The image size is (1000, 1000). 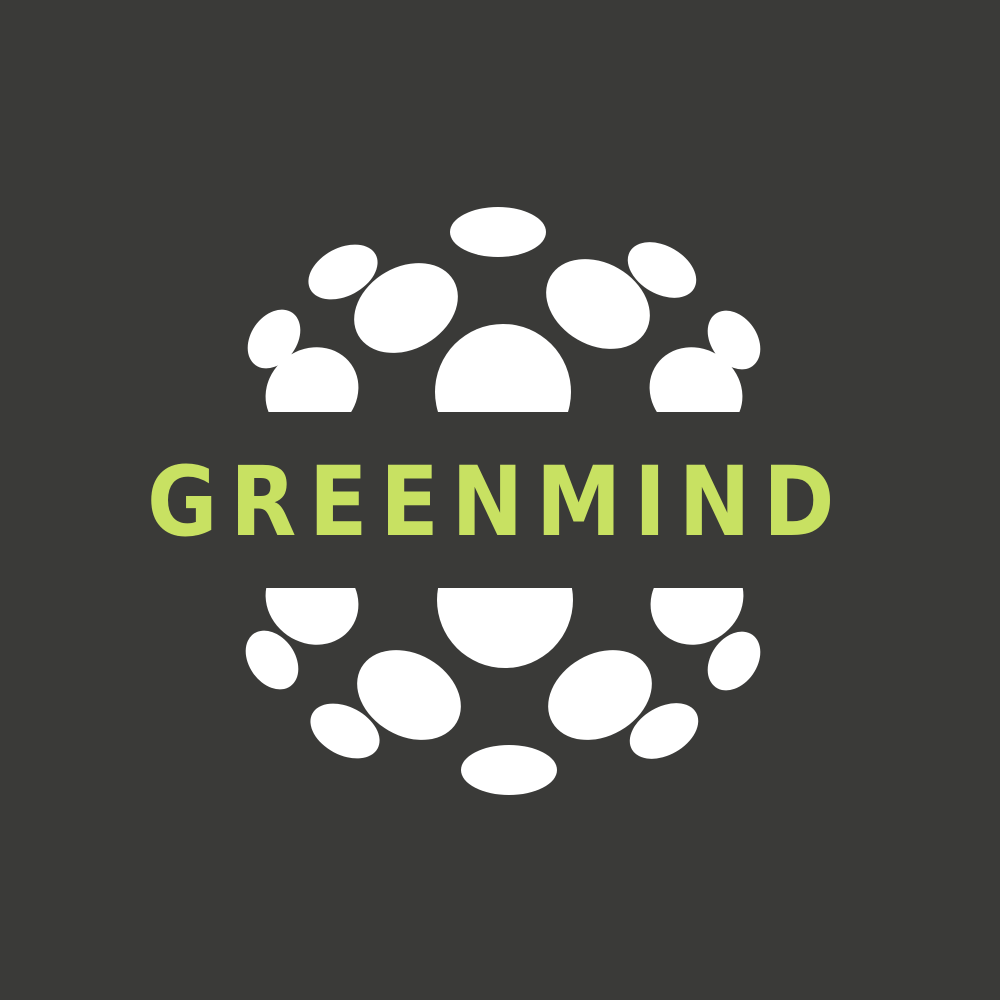 I want to click on globe-bottom-half, so click(x=503, y=691).